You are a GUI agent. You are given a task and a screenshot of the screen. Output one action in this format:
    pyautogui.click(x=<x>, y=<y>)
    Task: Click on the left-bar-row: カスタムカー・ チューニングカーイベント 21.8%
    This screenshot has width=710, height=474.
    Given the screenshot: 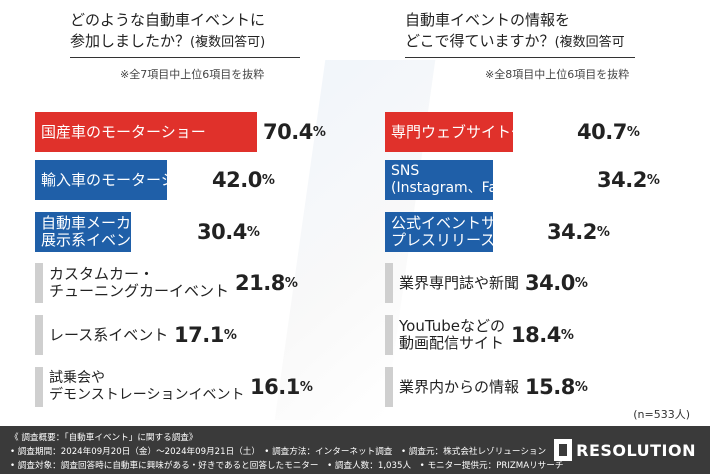 What is the action you would take?
    pyautogui.click(x=190, y=283)
    